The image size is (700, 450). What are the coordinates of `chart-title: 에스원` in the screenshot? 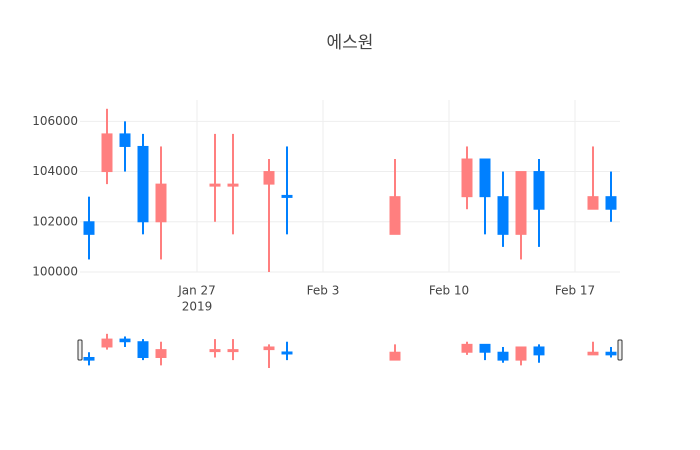 It's located at (350, 43).